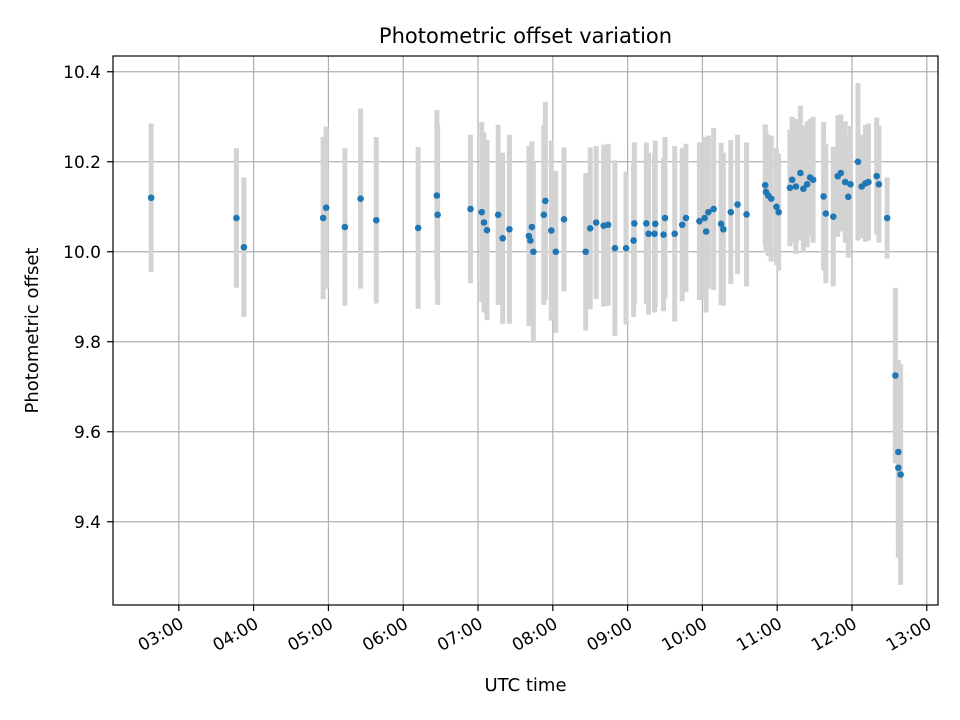  Describe the element at coordinates (87, 523) in the screenshot. I see `y-tick-label: 9.4` at that location.